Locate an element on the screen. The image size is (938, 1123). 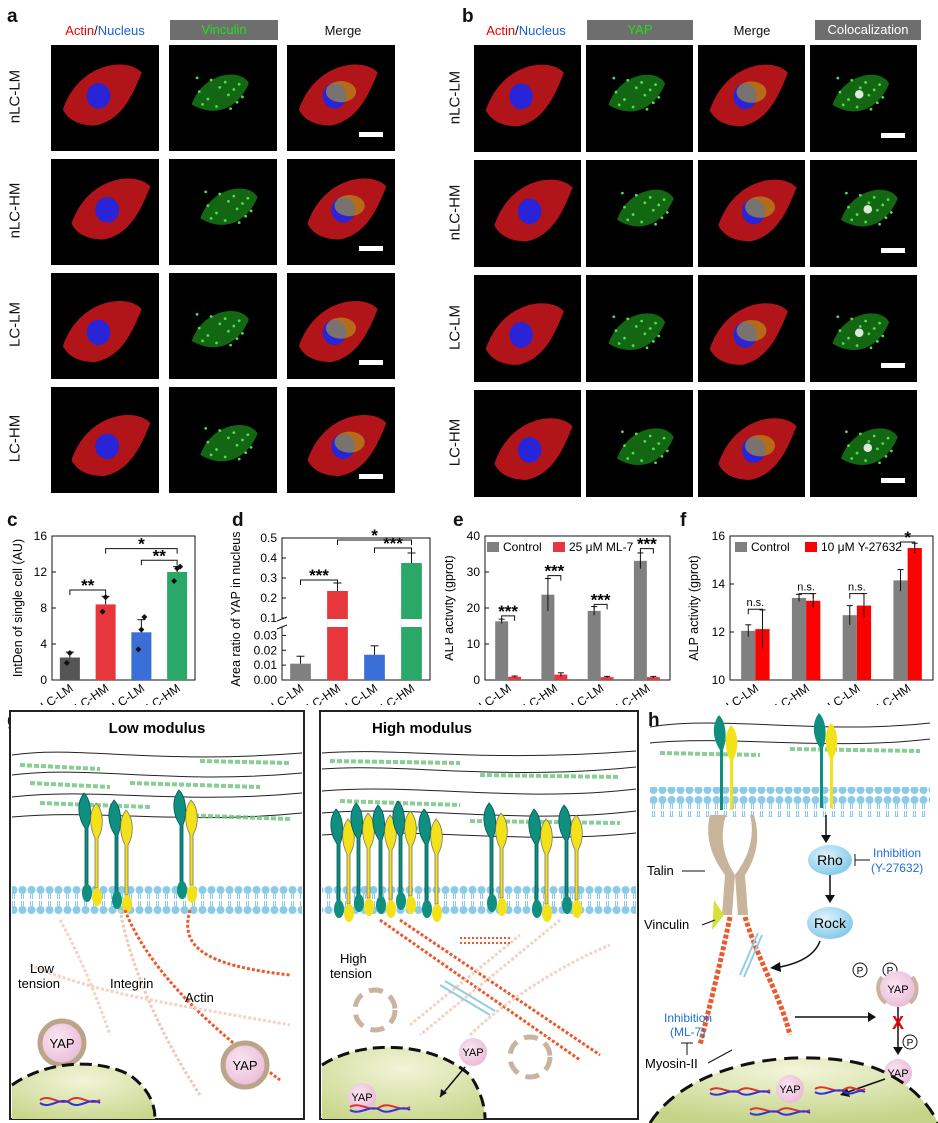
legend-swatch is located at coordinates (493, 547).